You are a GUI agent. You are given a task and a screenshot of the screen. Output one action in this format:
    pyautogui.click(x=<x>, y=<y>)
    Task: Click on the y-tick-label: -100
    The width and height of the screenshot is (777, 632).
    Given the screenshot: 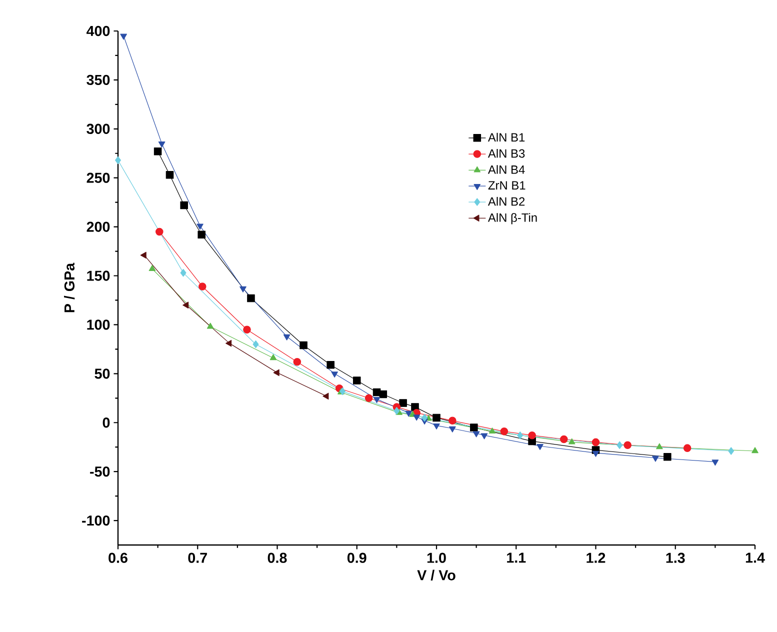 What is the action you would take?
    pyautogui.click(x=96, y=520)
    